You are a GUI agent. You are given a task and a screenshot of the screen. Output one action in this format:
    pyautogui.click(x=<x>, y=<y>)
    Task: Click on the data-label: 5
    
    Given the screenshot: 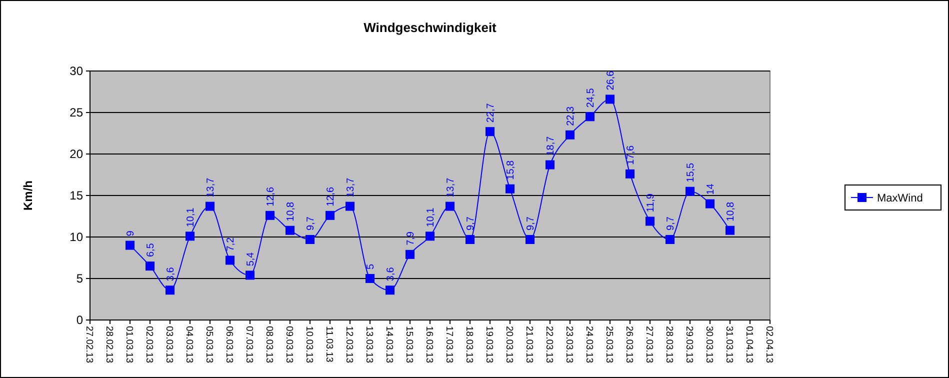 What is the action you would take?
    pyautogui.click(x=371, y=267)
    